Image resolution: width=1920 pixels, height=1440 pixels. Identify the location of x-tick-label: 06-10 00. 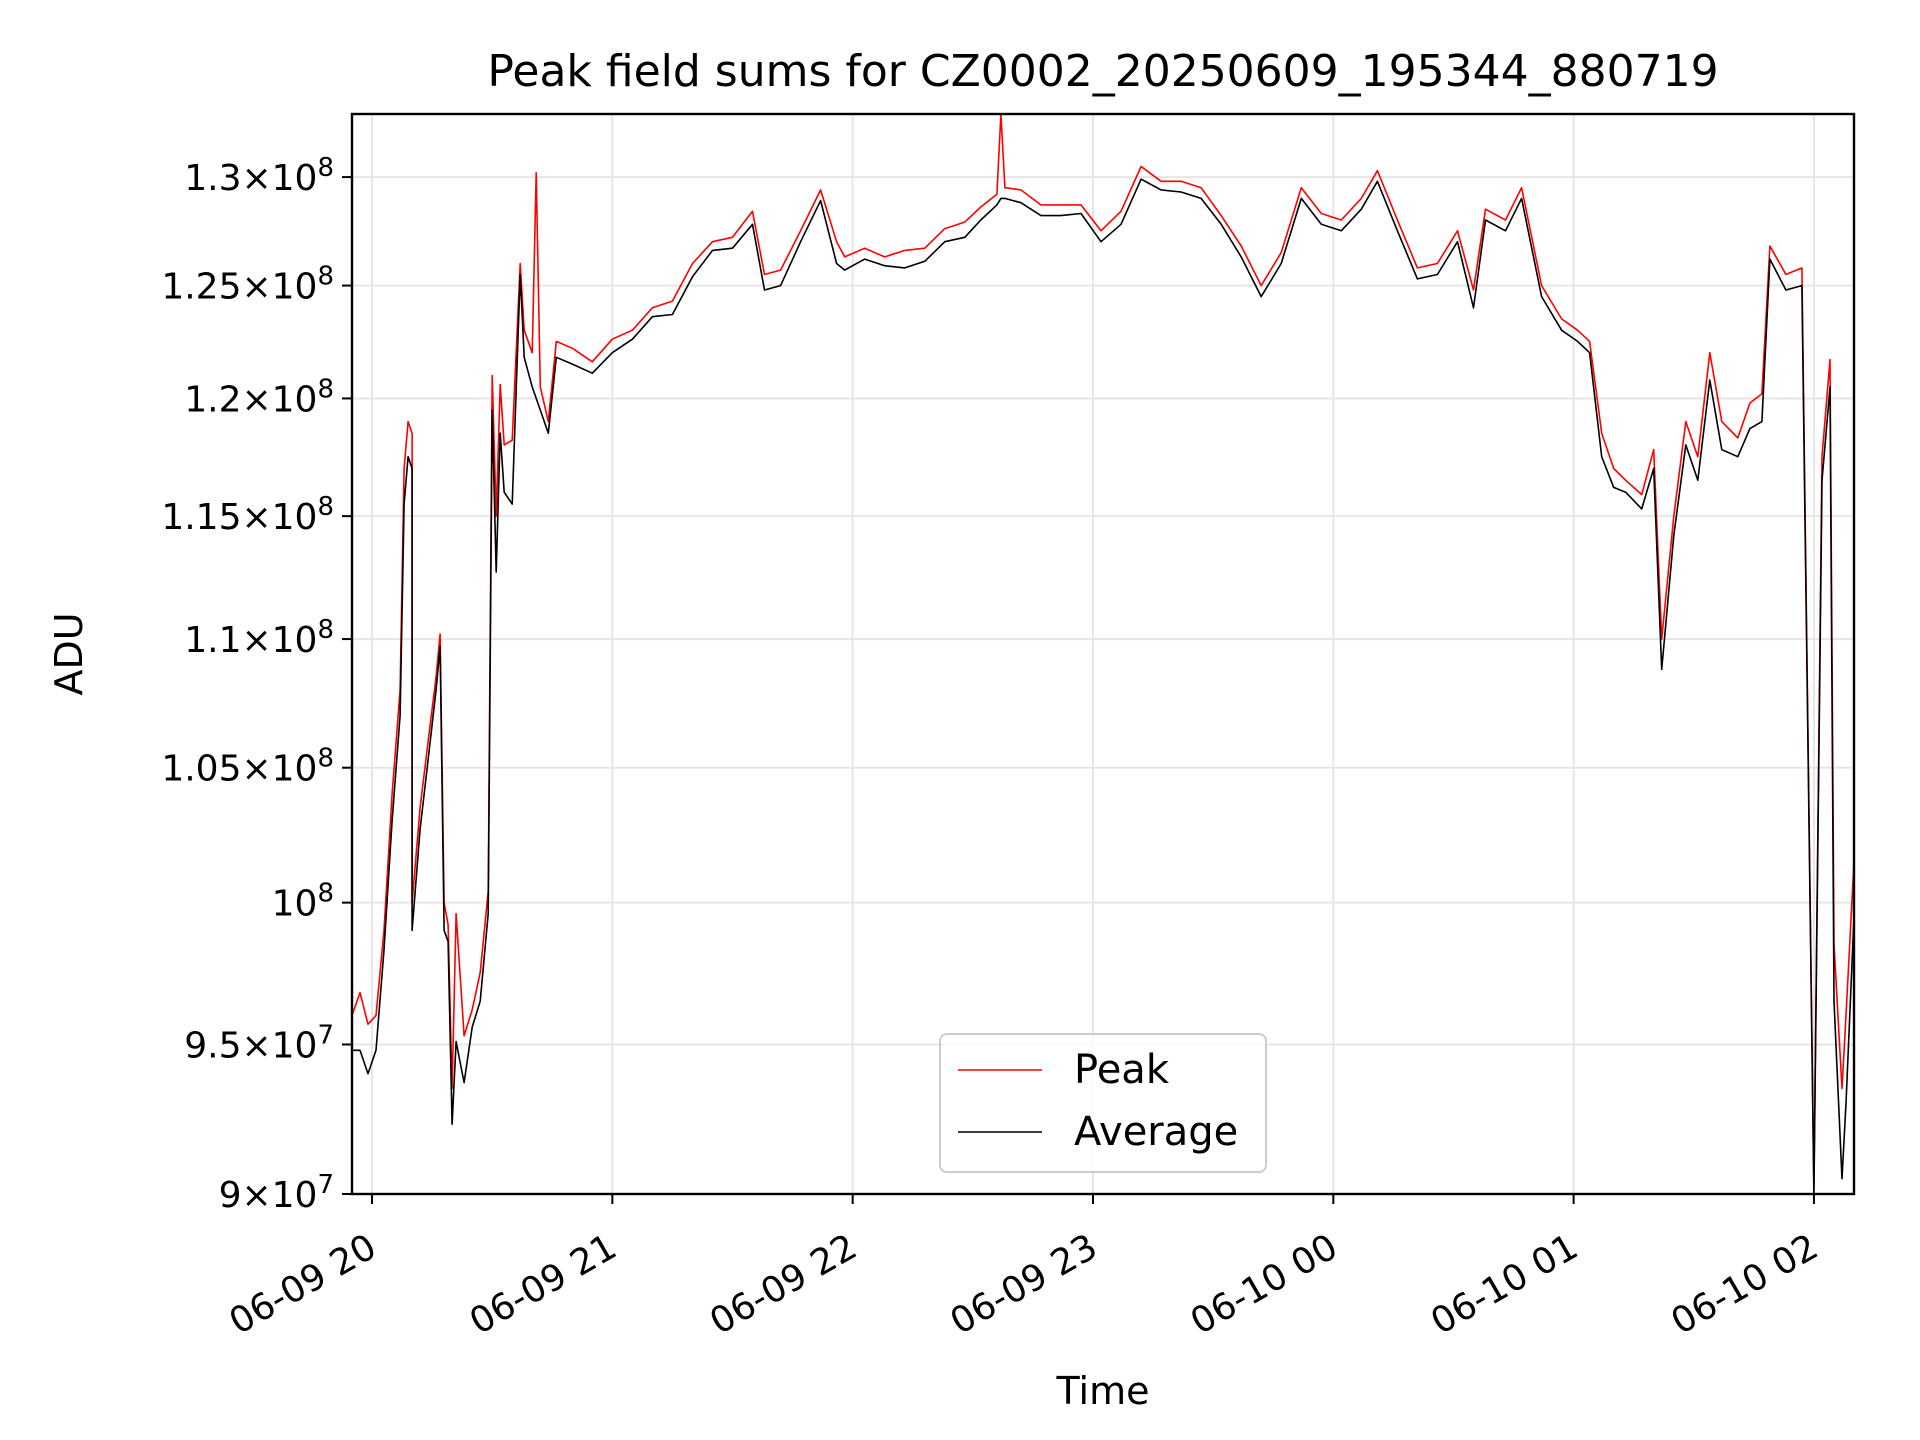
(1264, 1284).